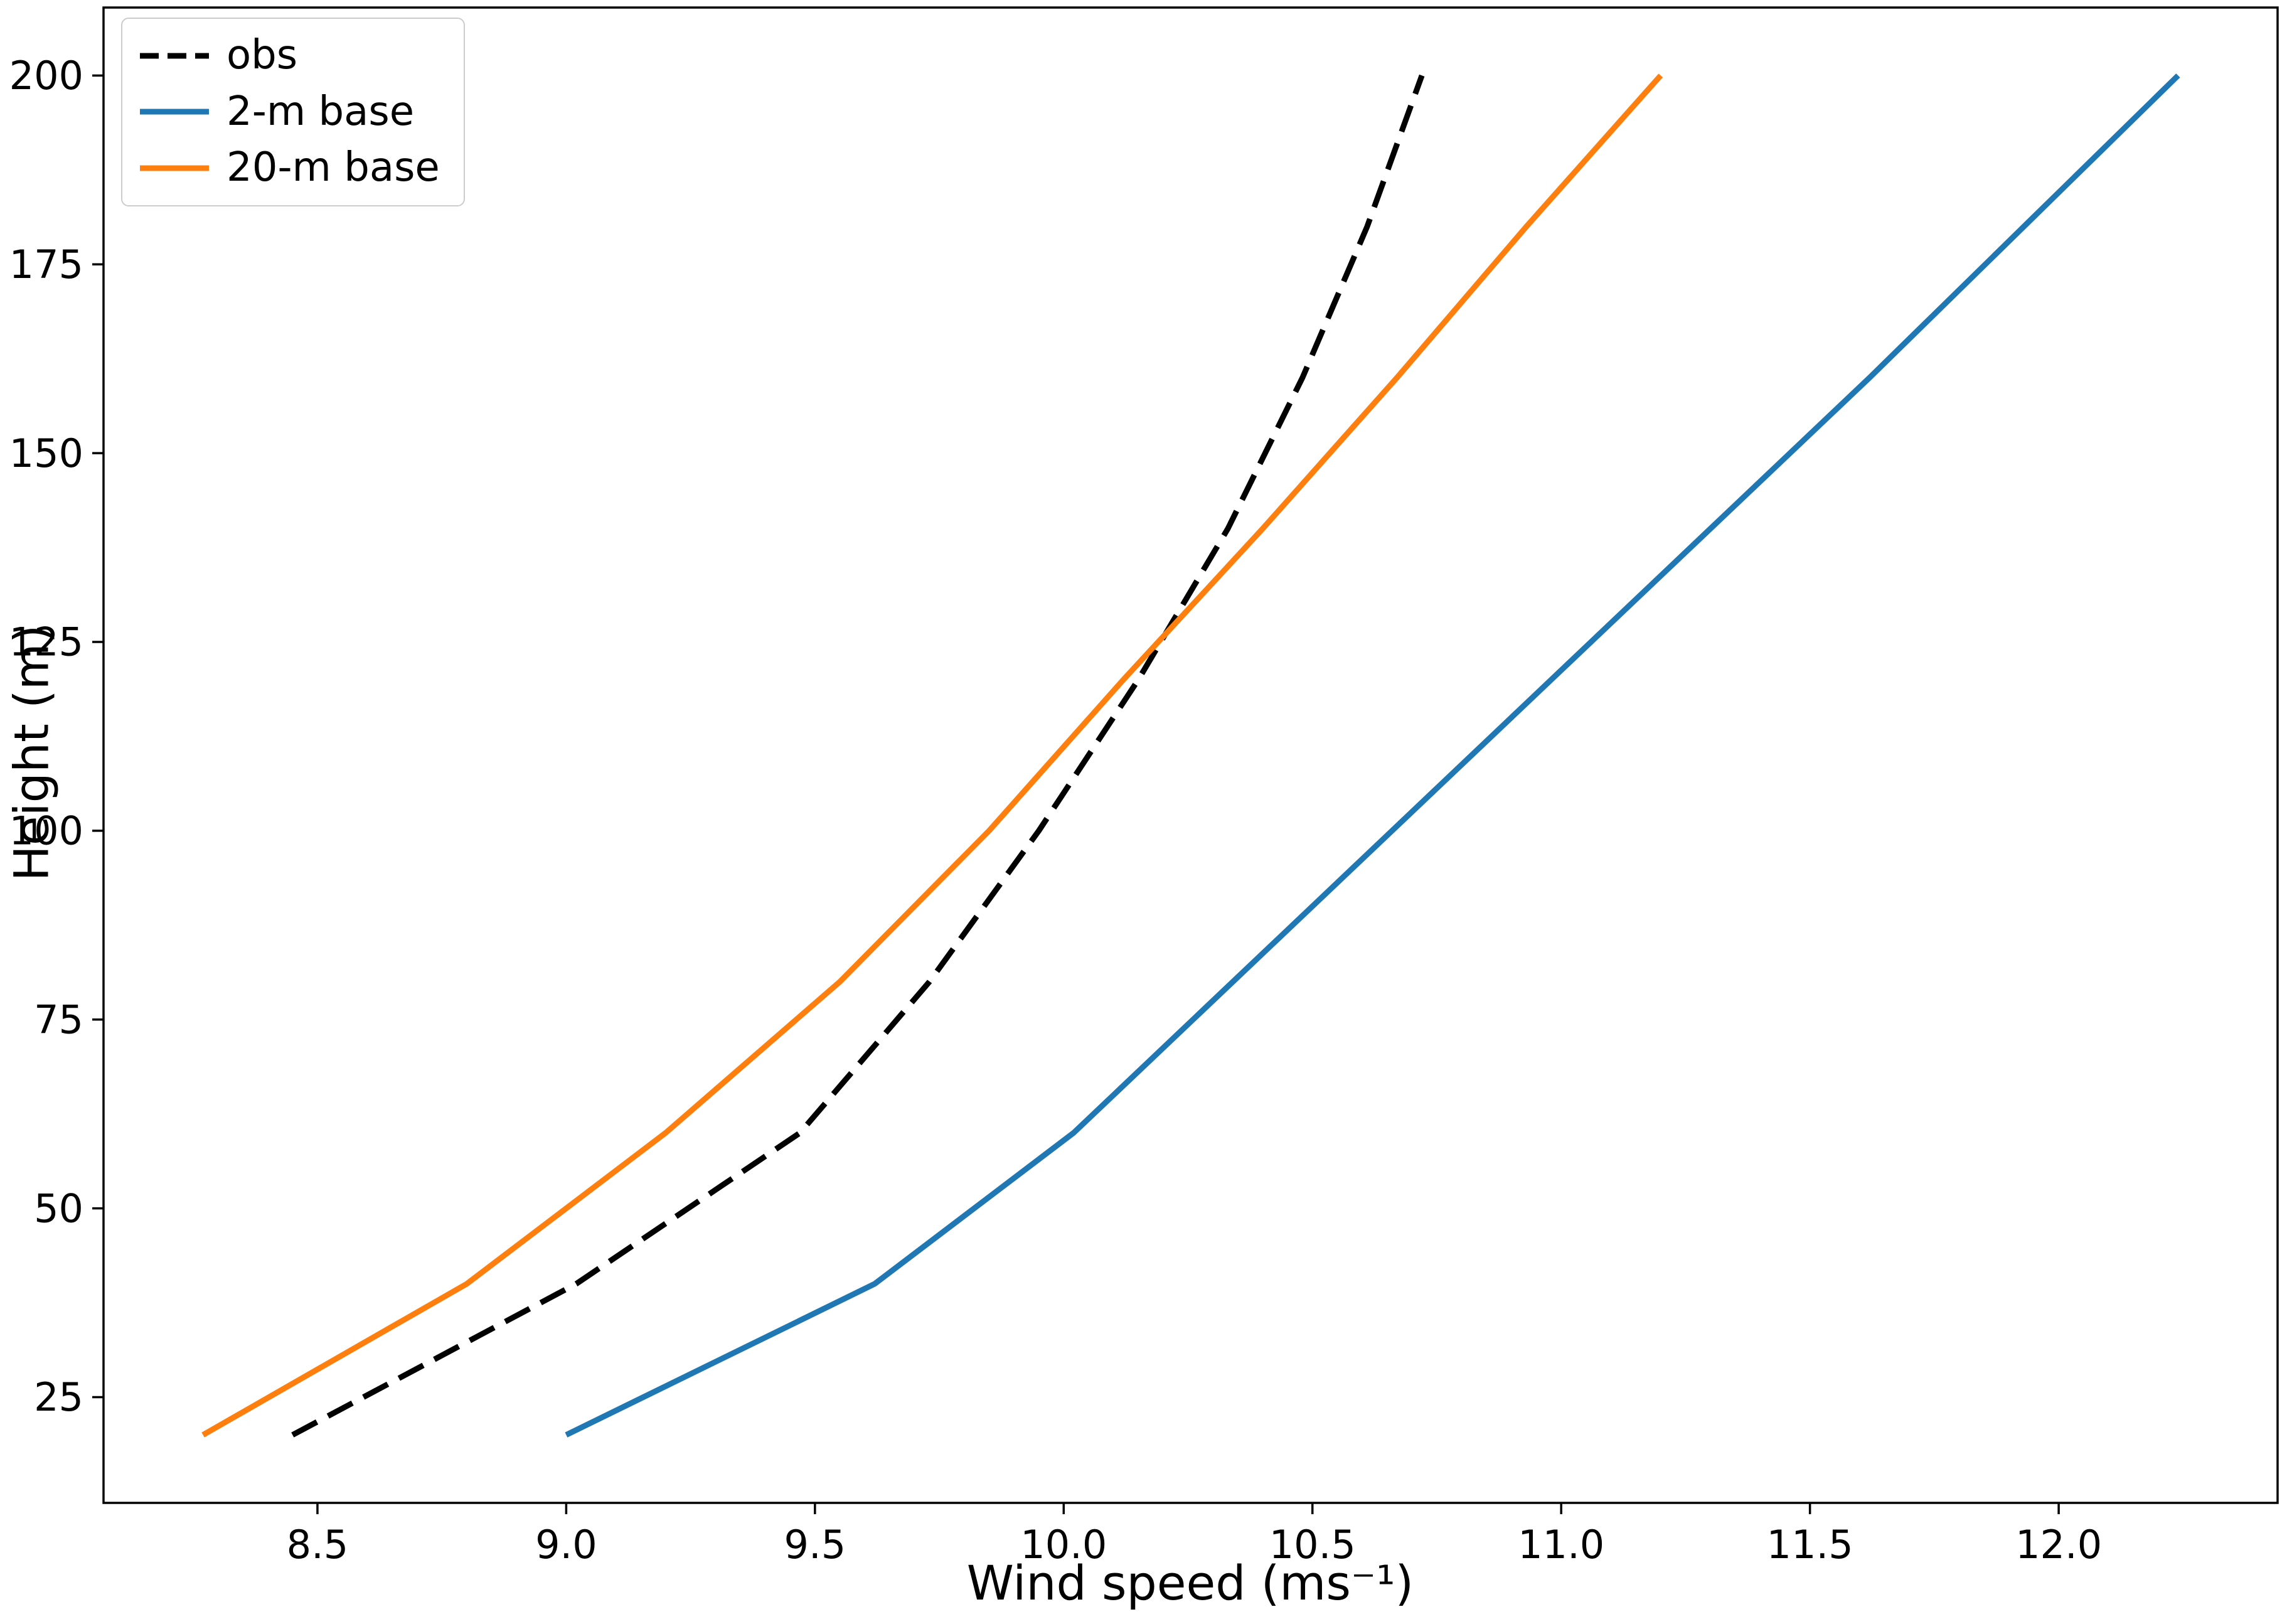  What do you see at coordinates (46, 642) in the screenshot?
I see `svg-text: 125` at bounding box center [46, 642].